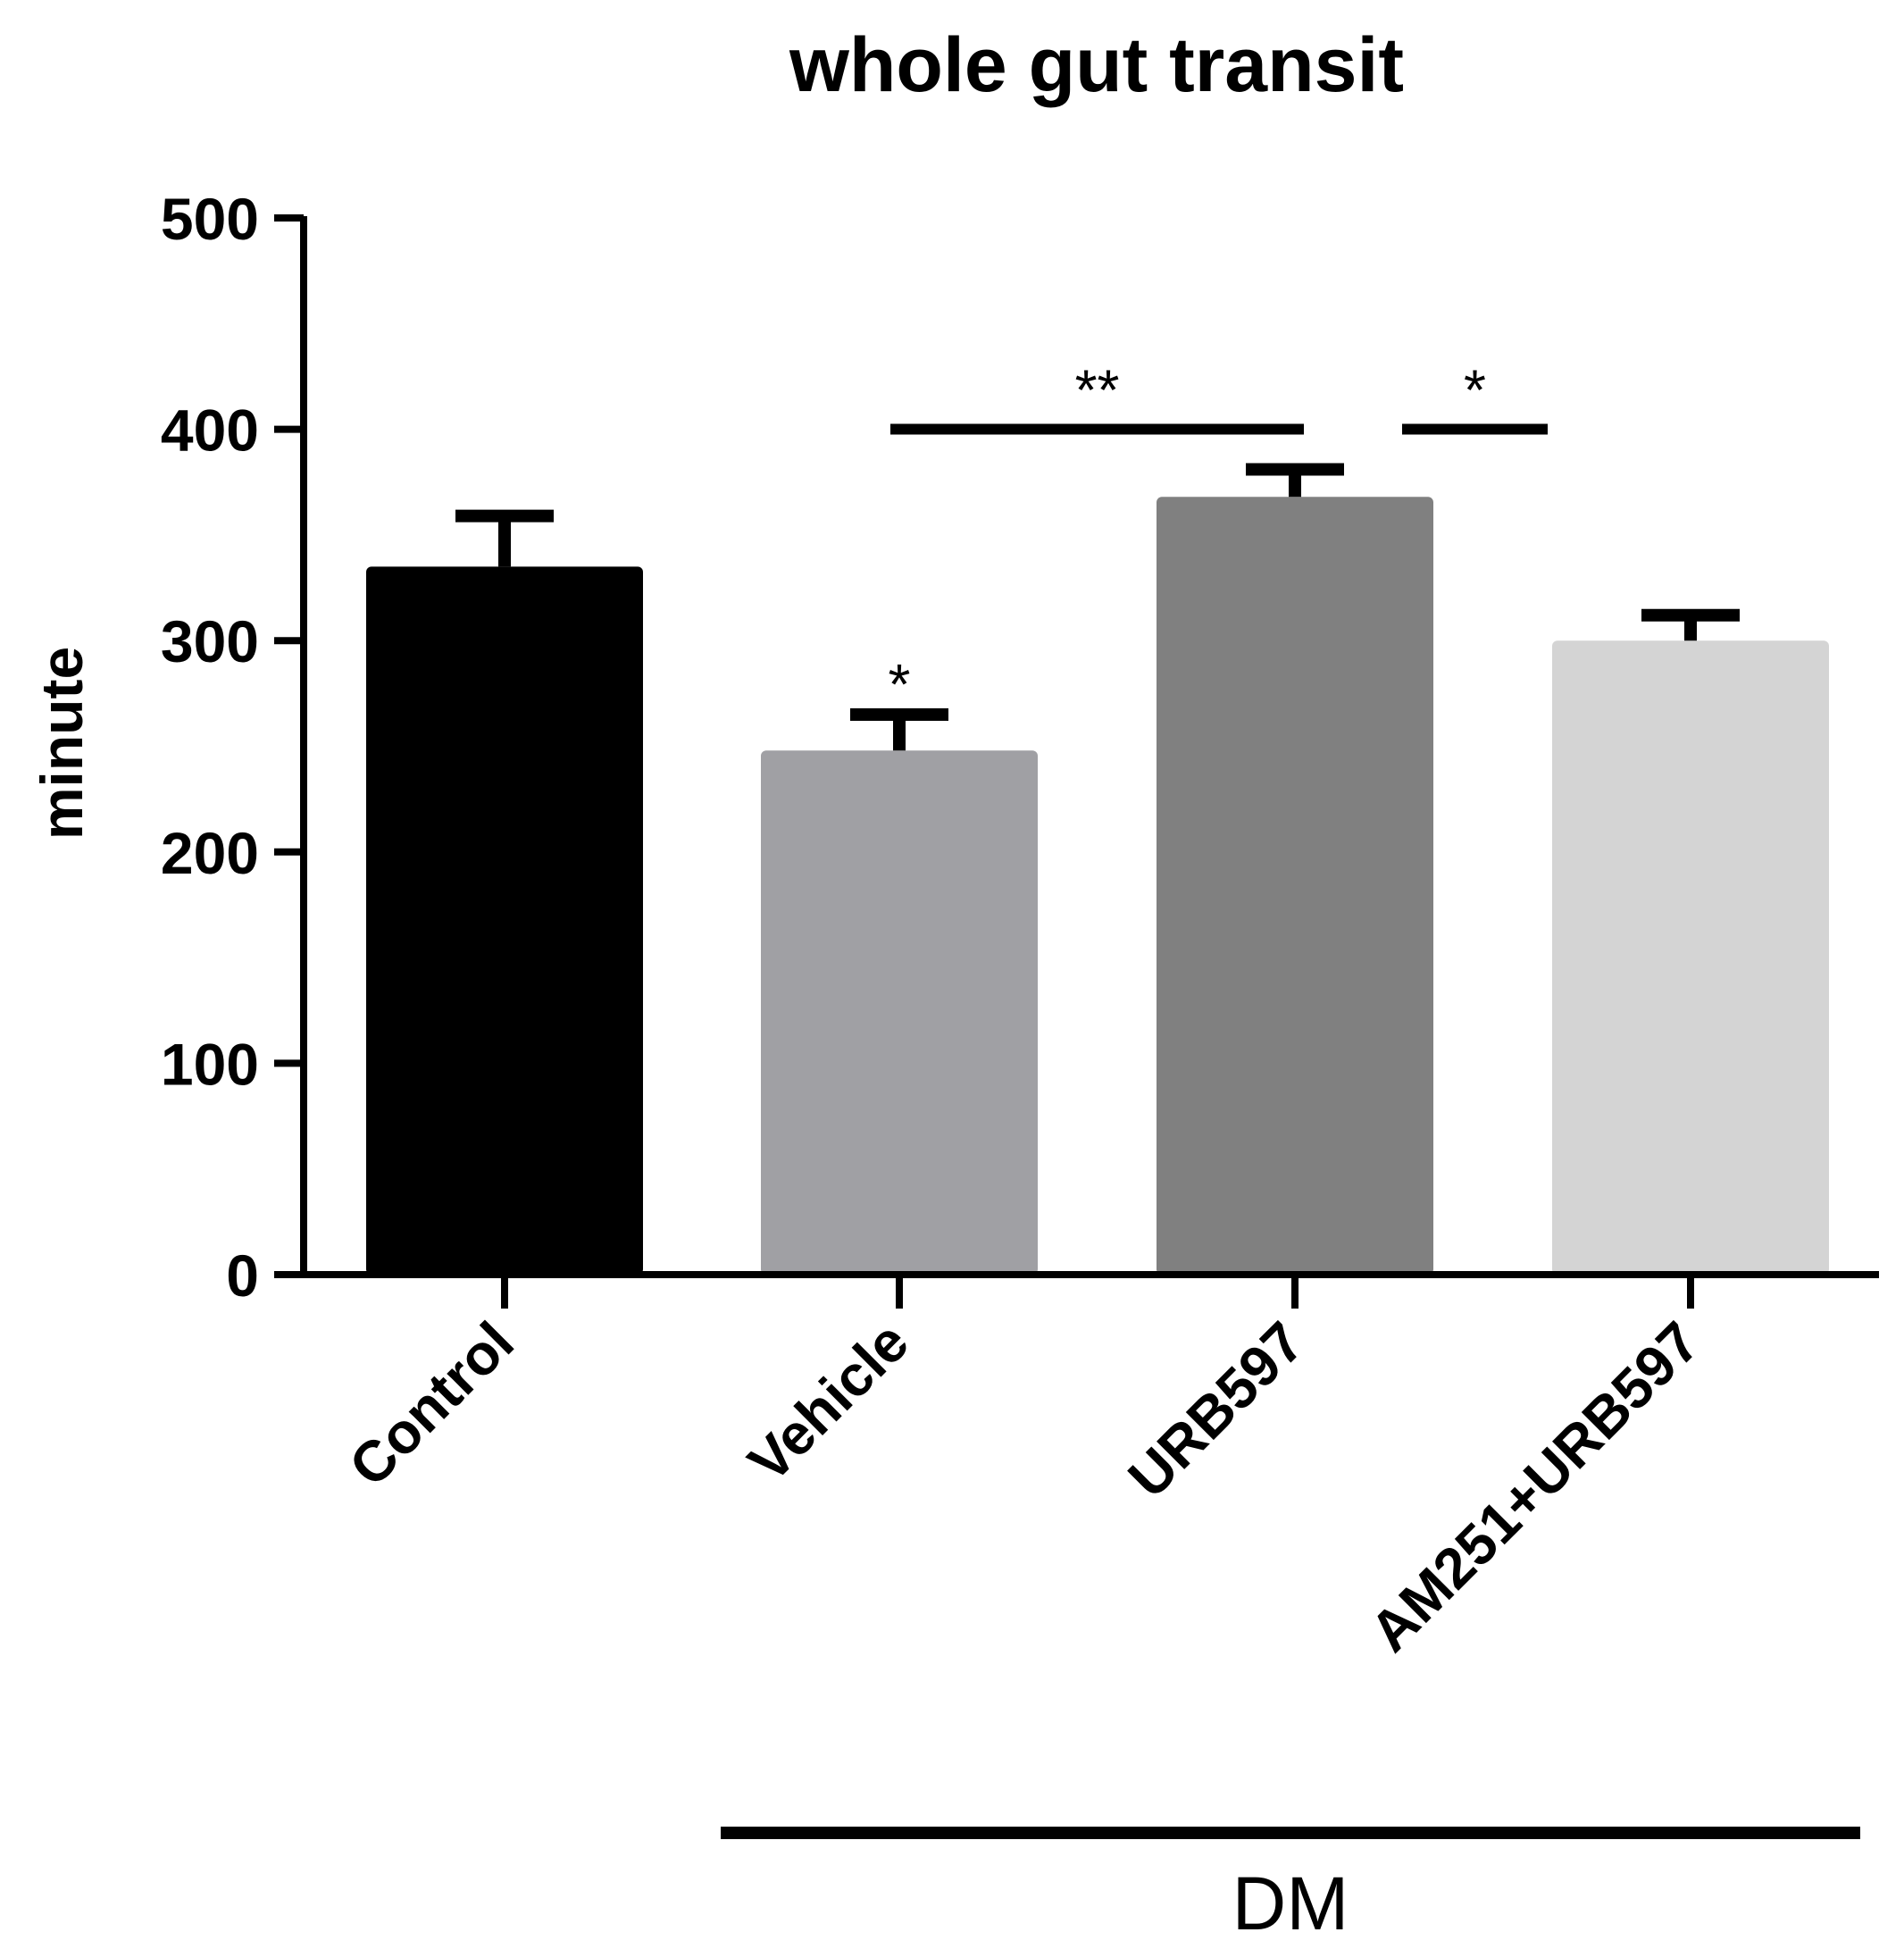 This screenshot has height=1949, width=1904. I want to click on x-tick-label-3: AM251+URB597, so click(1534, 1486).